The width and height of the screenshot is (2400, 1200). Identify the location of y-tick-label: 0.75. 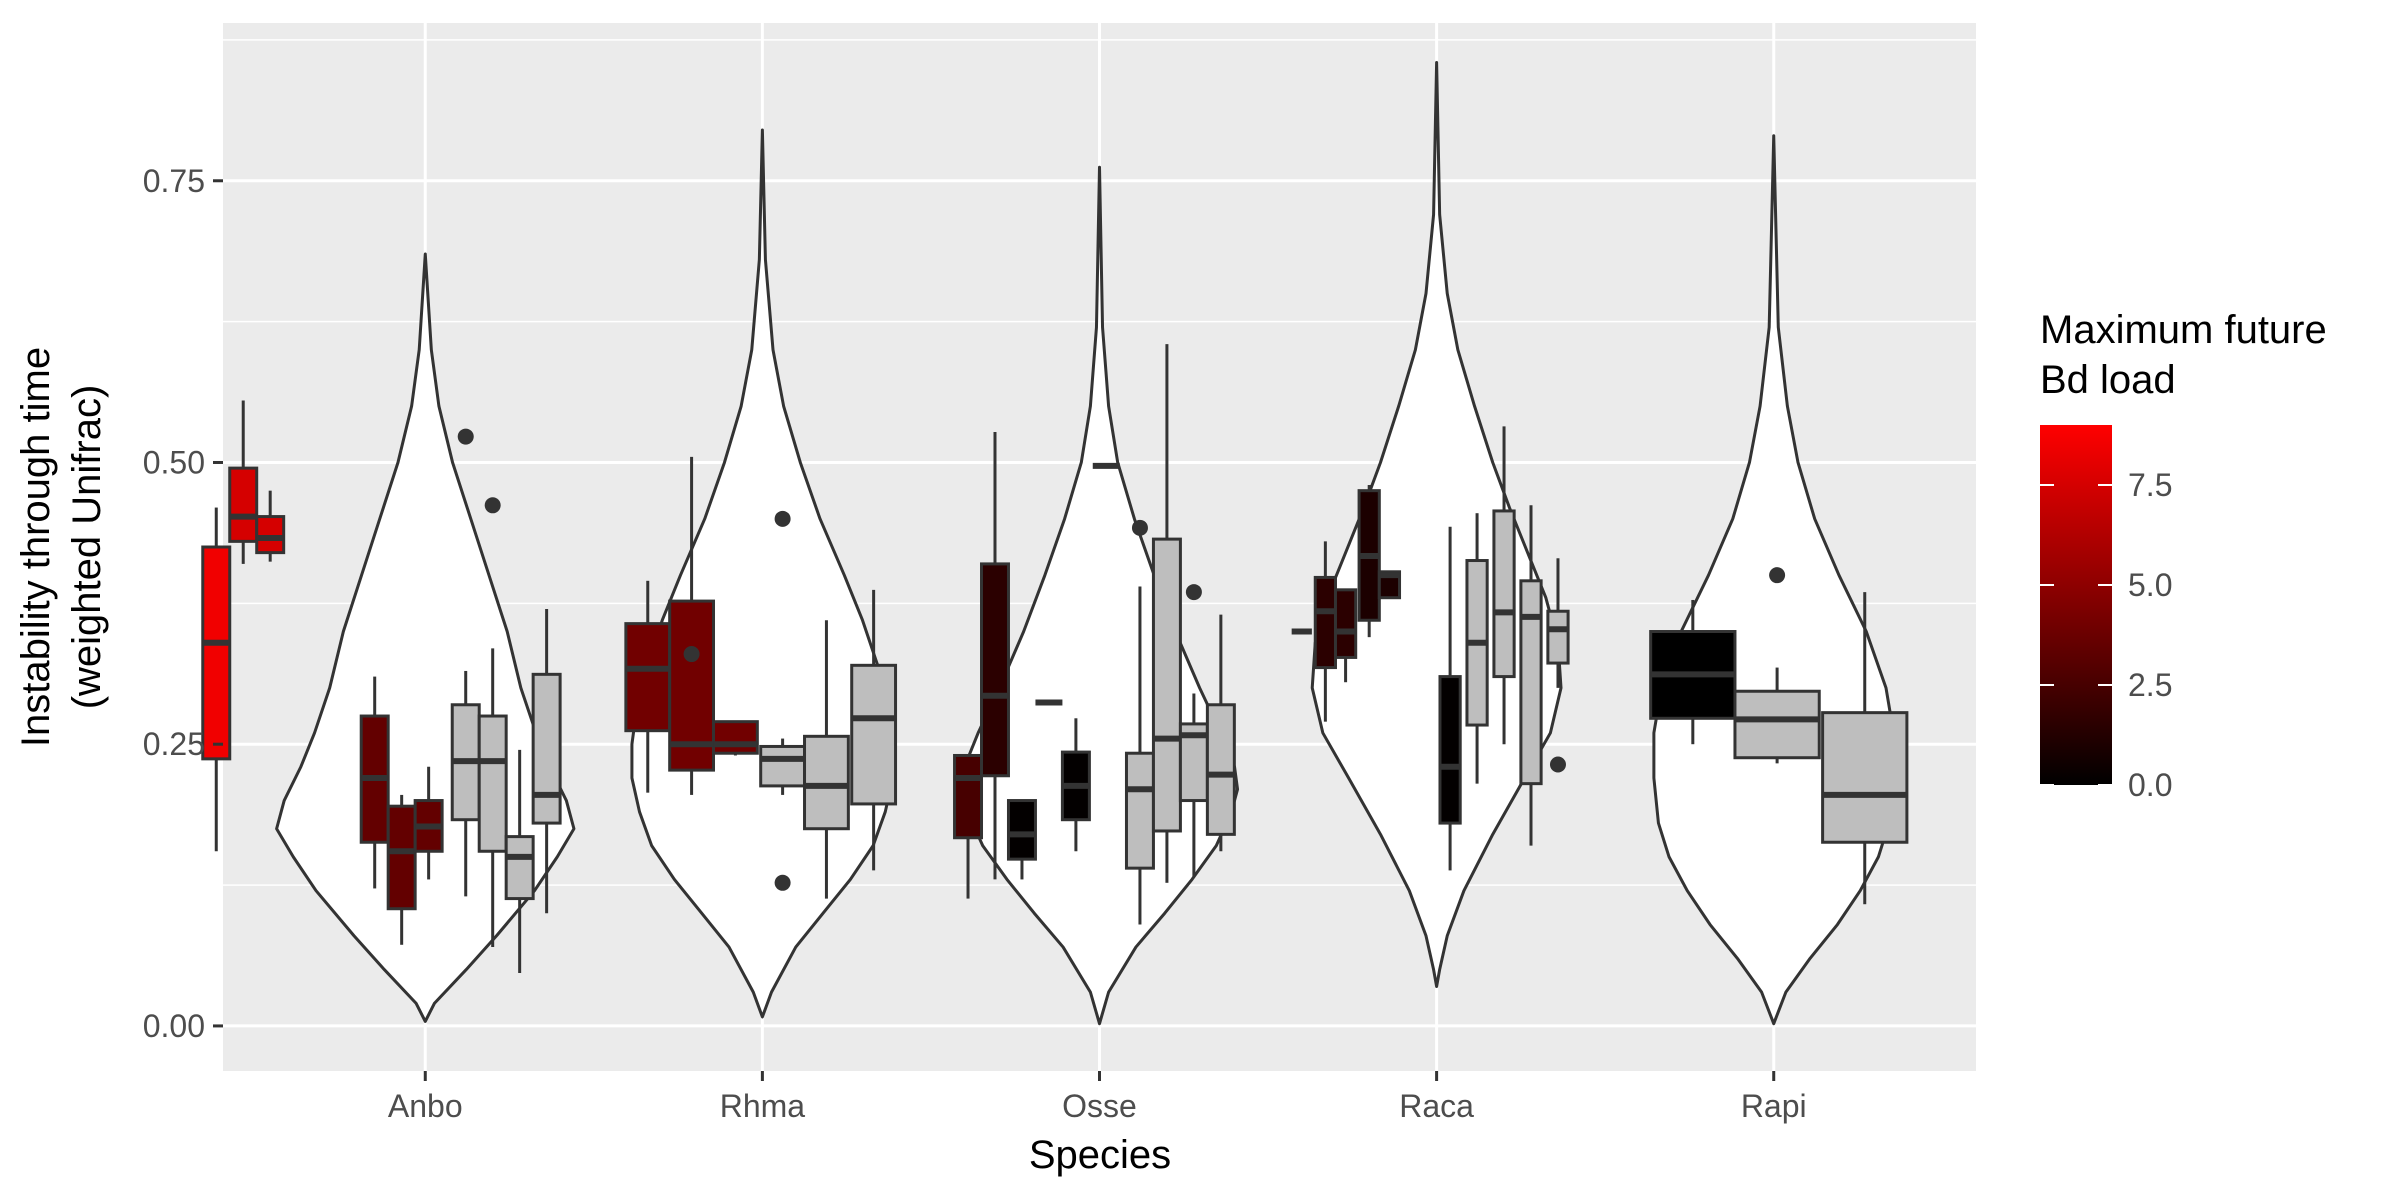
(174, 181).